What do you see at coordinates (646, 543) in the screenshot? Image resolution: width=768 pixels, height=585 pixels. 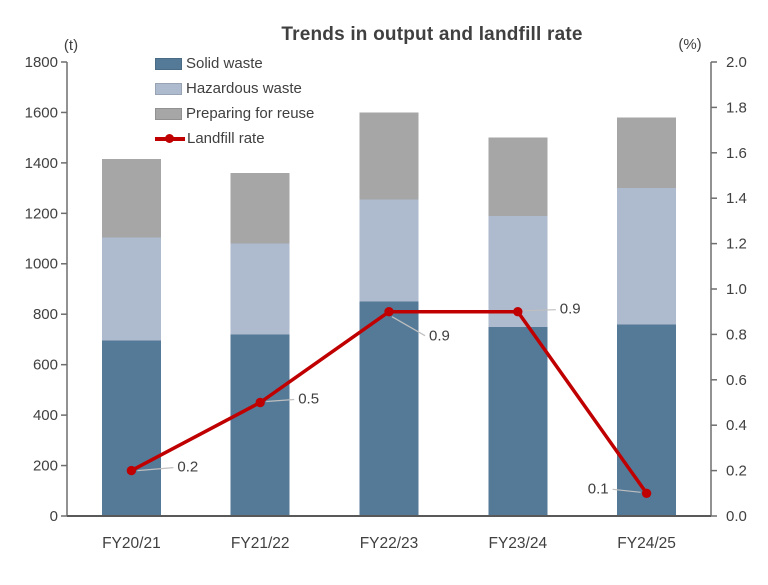 I see `category-label: FY24/25` at bounding box center [646, 543].